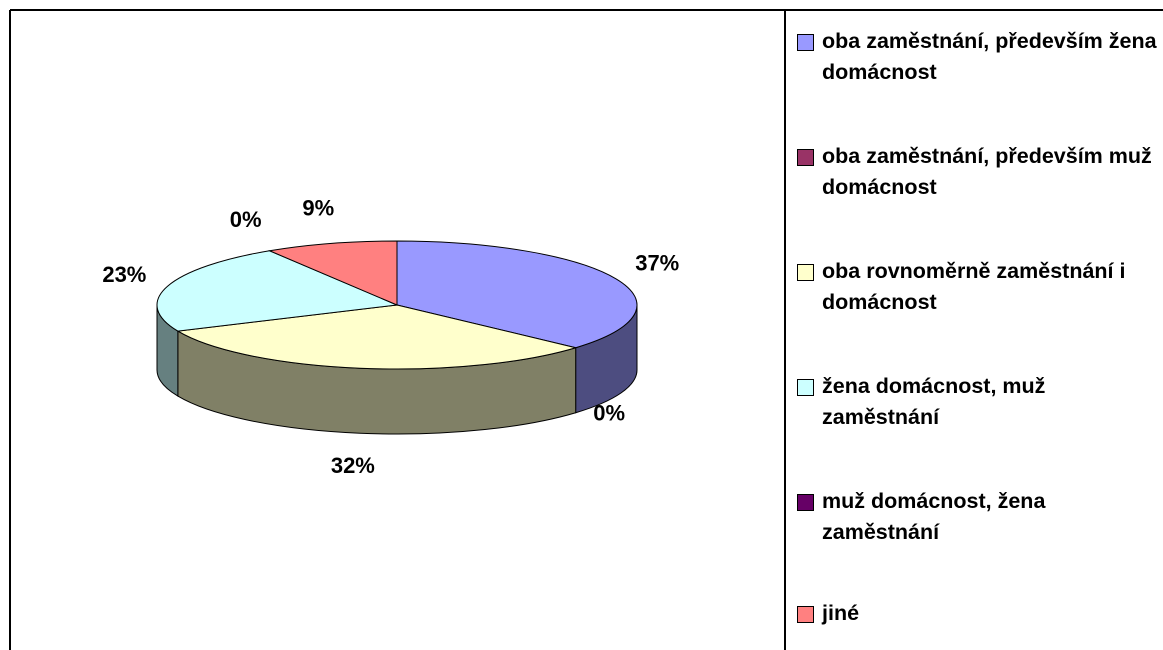 This screenshot has width=1163, height=650. Describe the element at coordinates (987, 171) in the screenshot. I see `legend-label: oba zaměstnání, především muž domácnost` at that location.